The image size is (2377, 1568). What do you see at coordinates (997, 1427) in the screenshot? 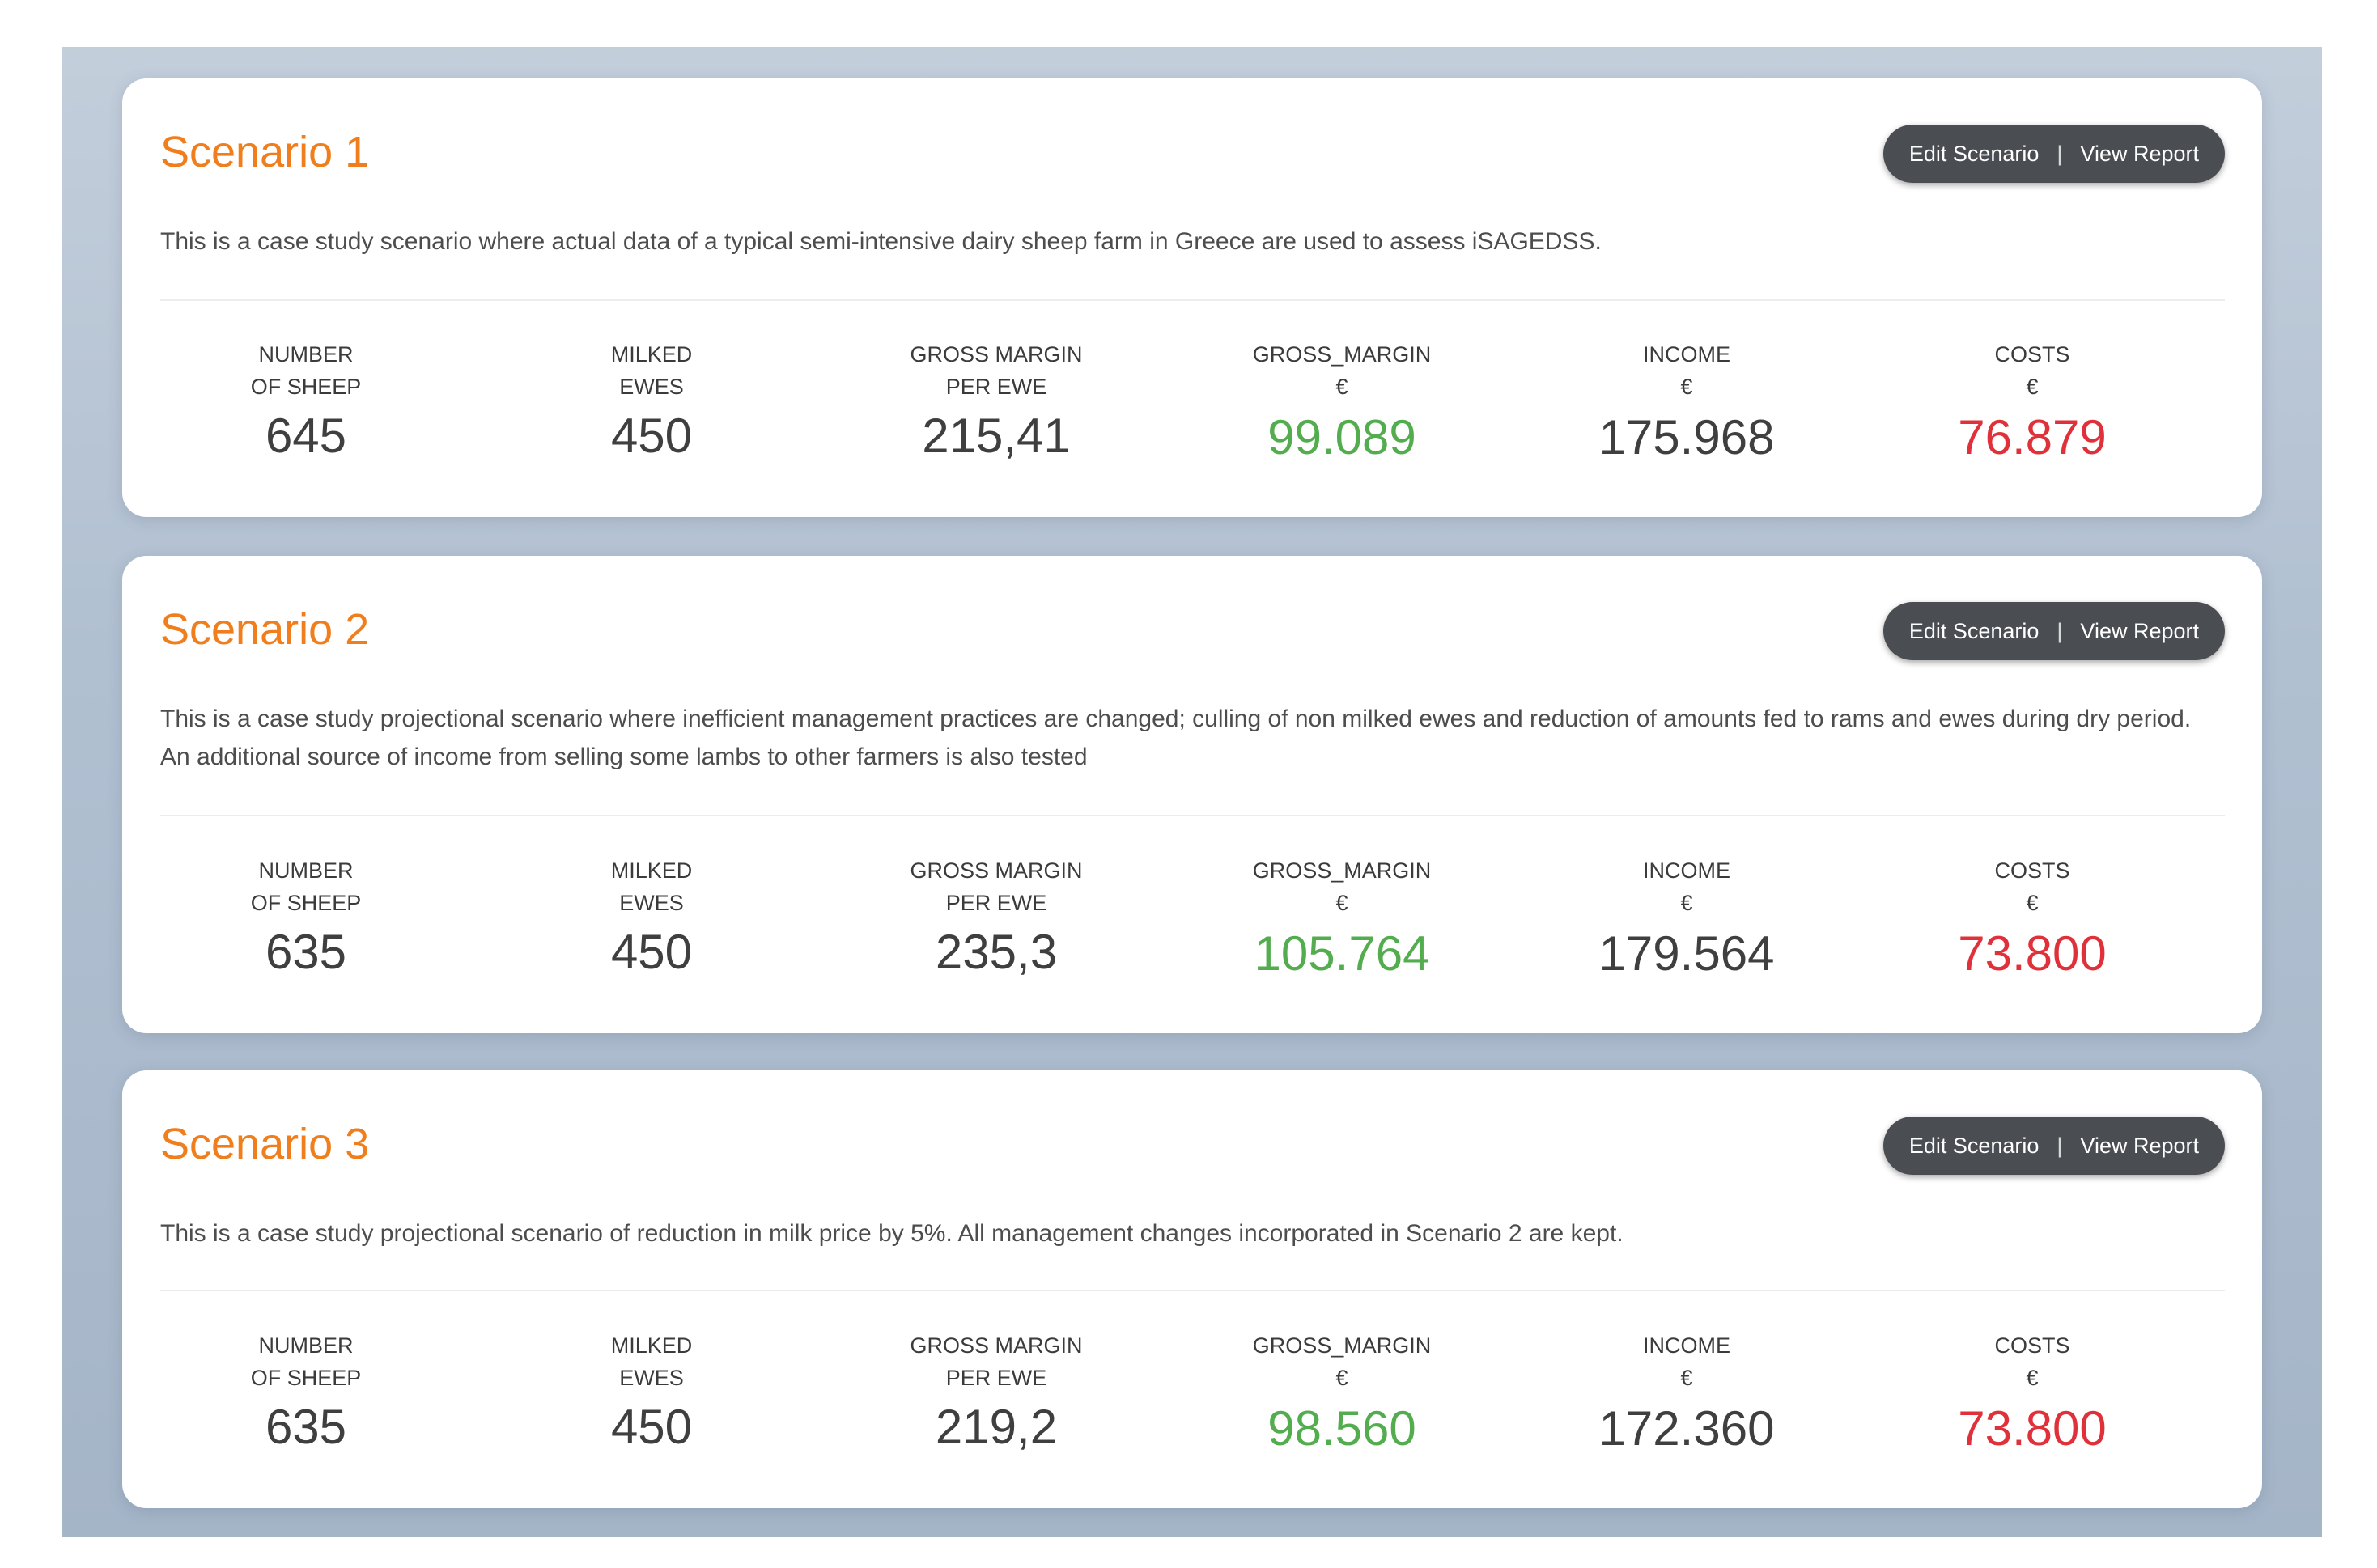
I see `stat-value: 219,2` at bounding box center [997, 1427].